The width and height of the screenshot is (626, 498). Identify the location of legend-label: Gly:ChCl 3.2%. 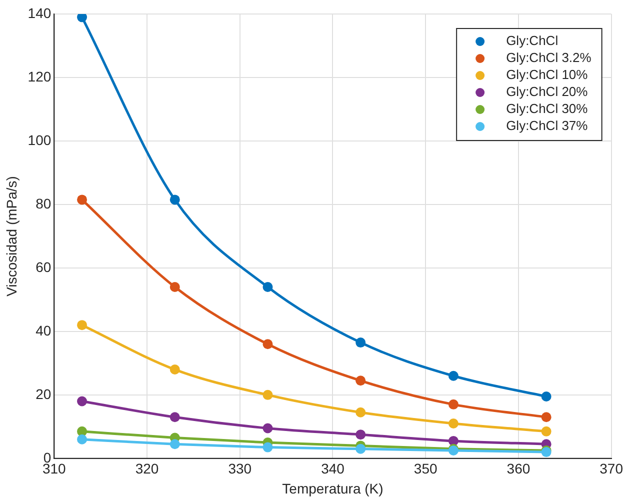
(549, 58).